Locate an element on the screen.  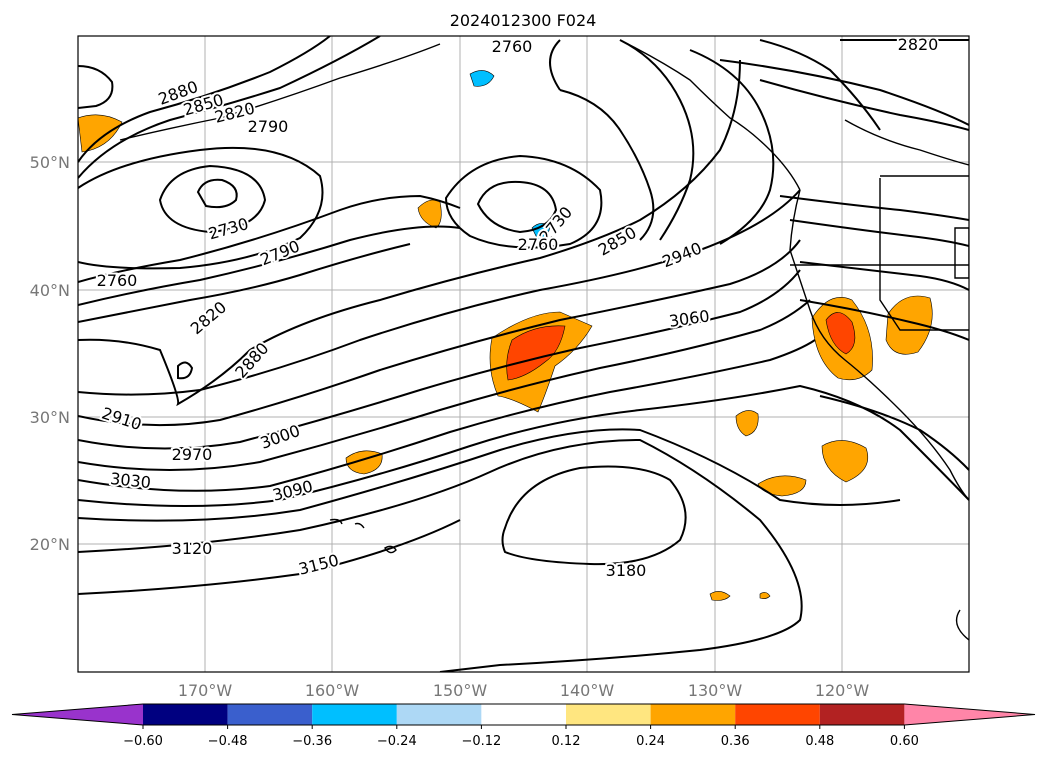
lat-label: 20°N is located at coordinates (50, 544).